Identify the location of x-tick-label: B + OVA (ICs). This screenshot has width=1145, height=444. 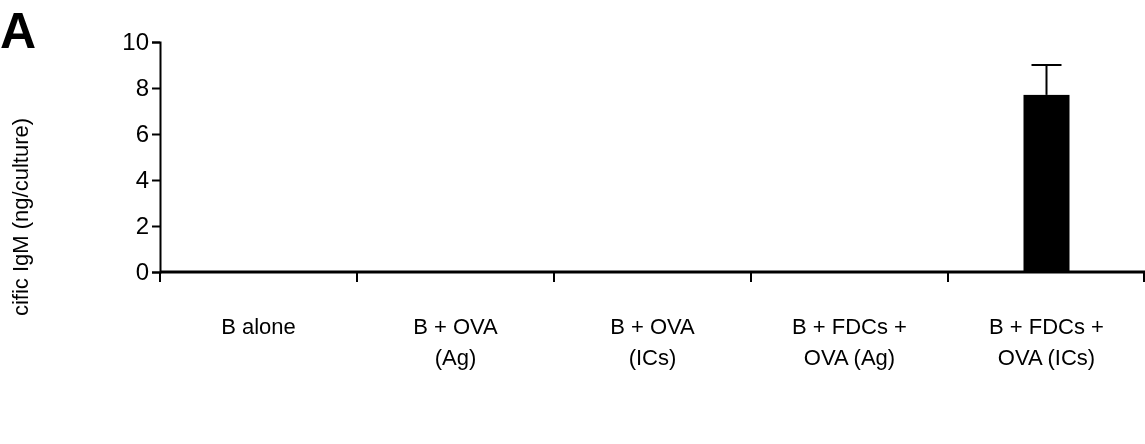
(653, 342).